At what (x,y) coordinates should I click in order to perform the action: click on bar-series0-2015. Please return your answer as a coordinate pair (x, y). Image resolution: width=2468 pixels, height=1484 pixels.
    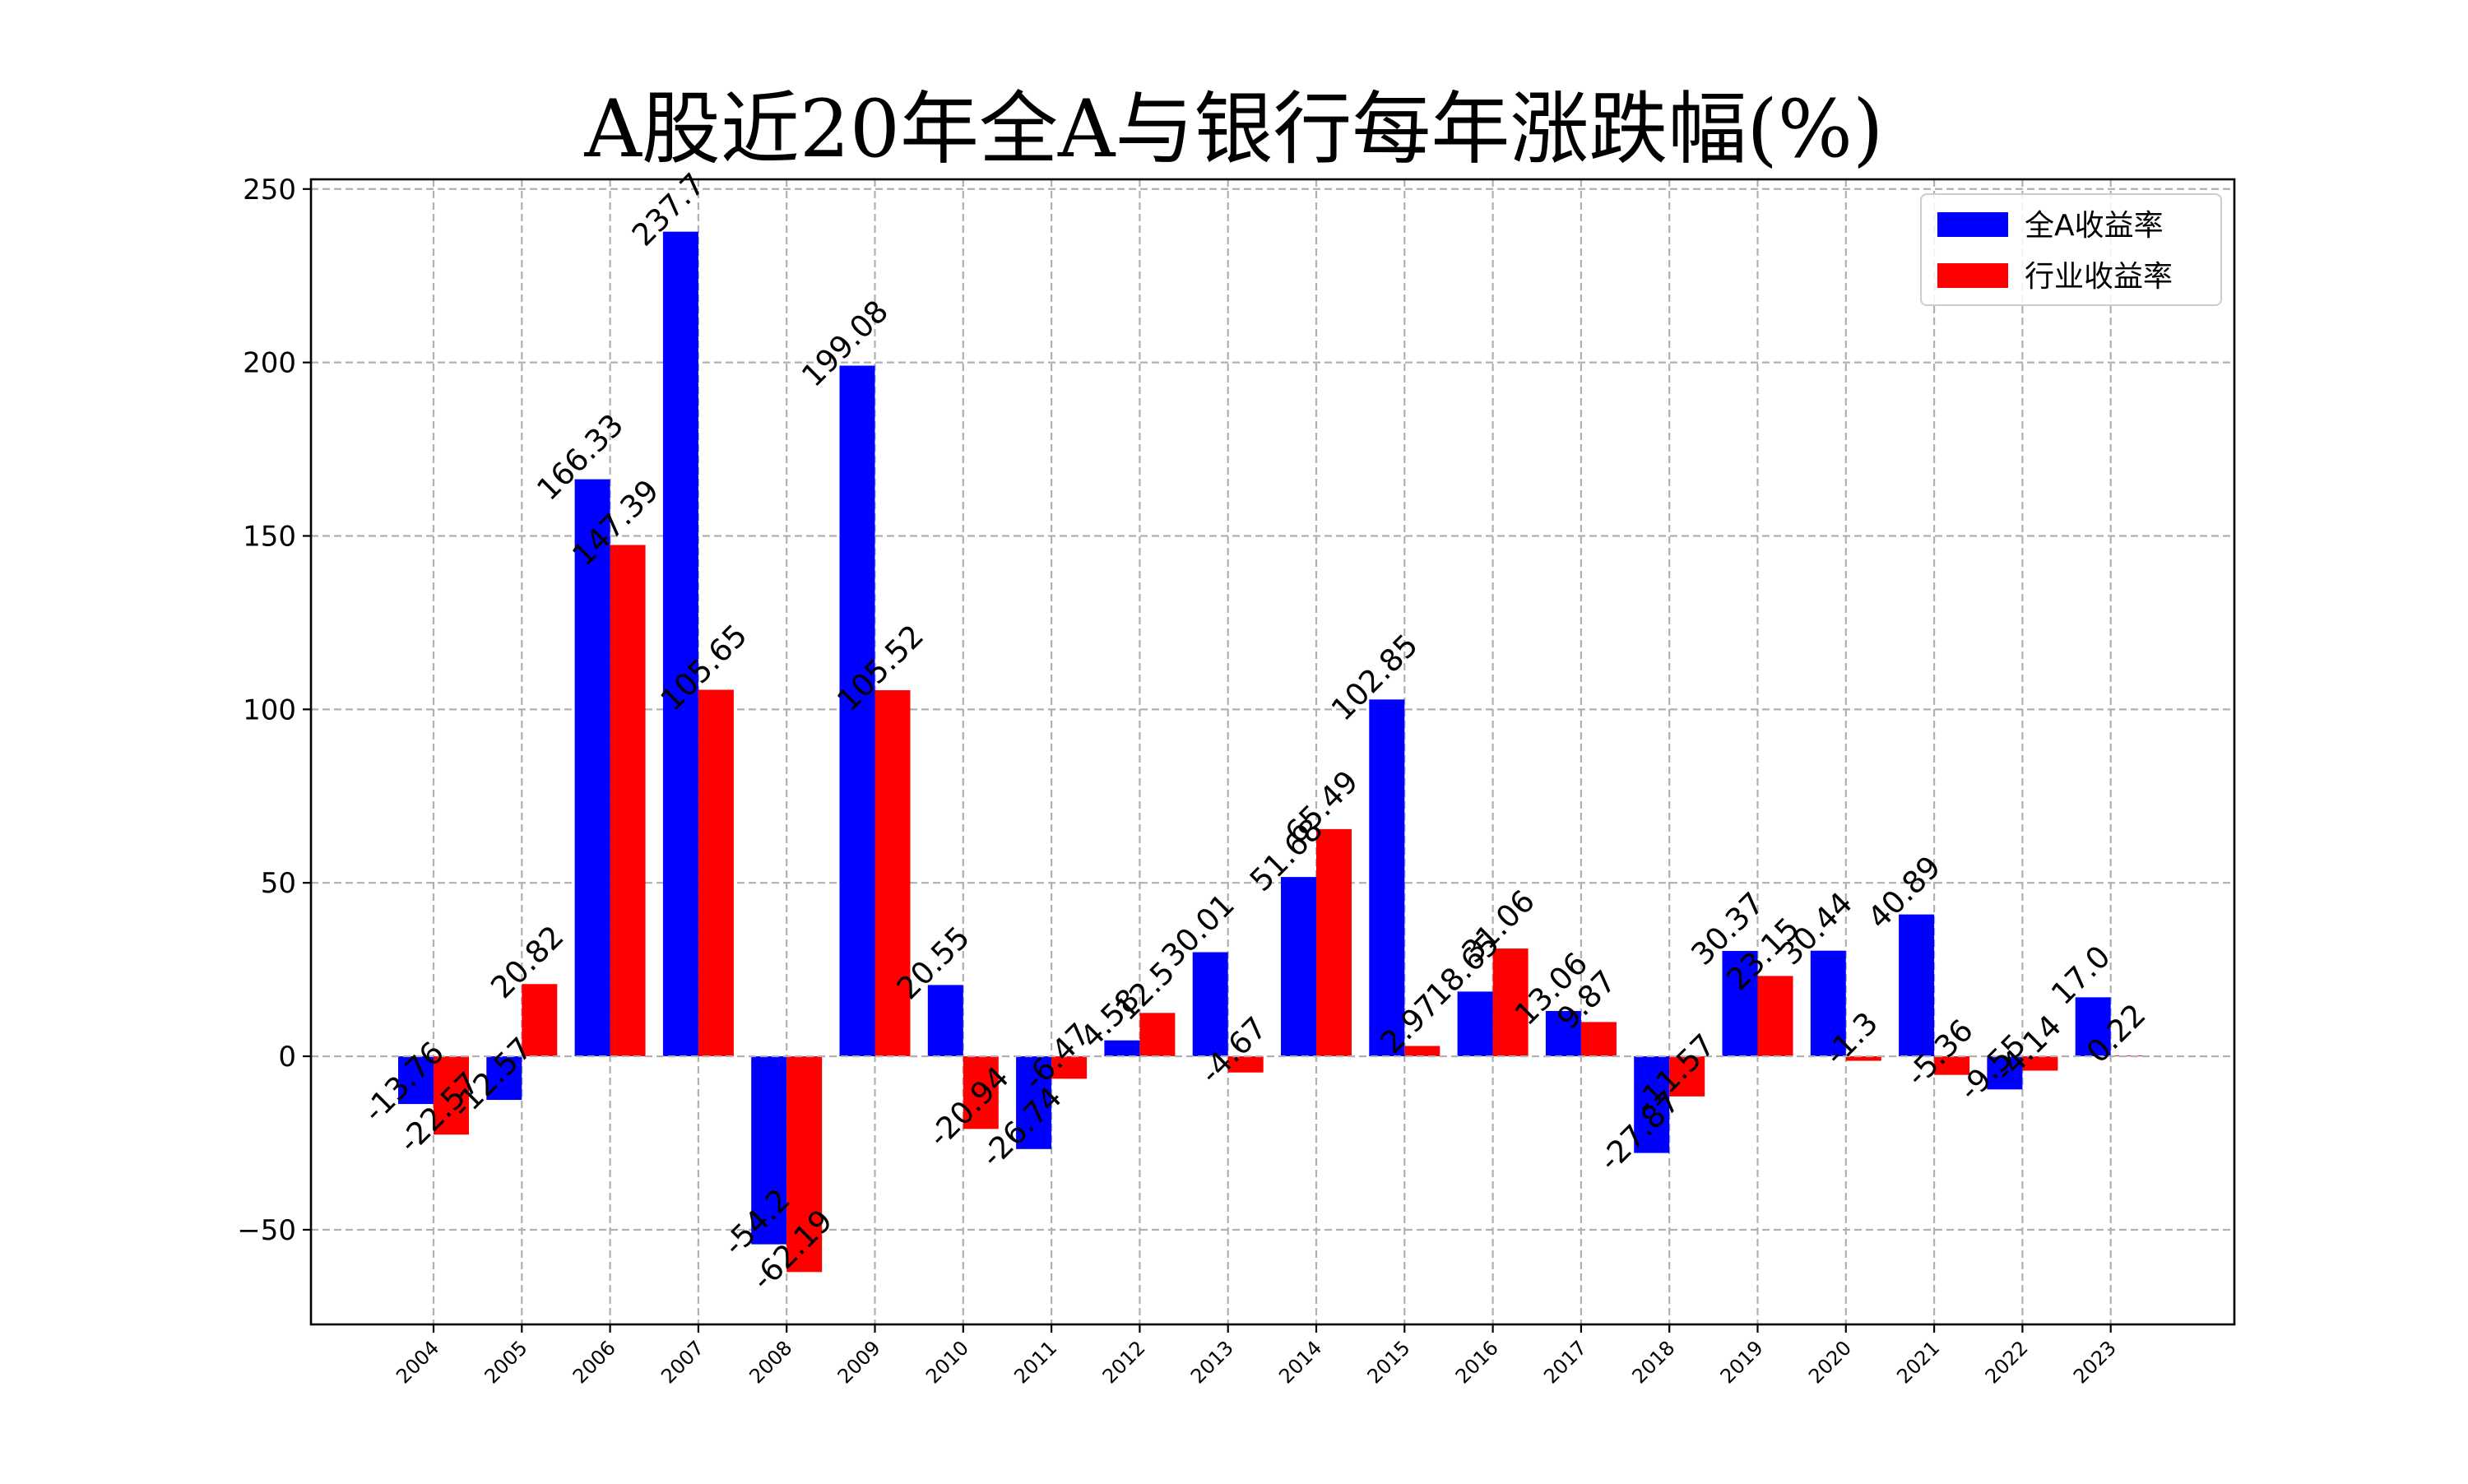
    Looking at the image, I should click on (1387, 878).